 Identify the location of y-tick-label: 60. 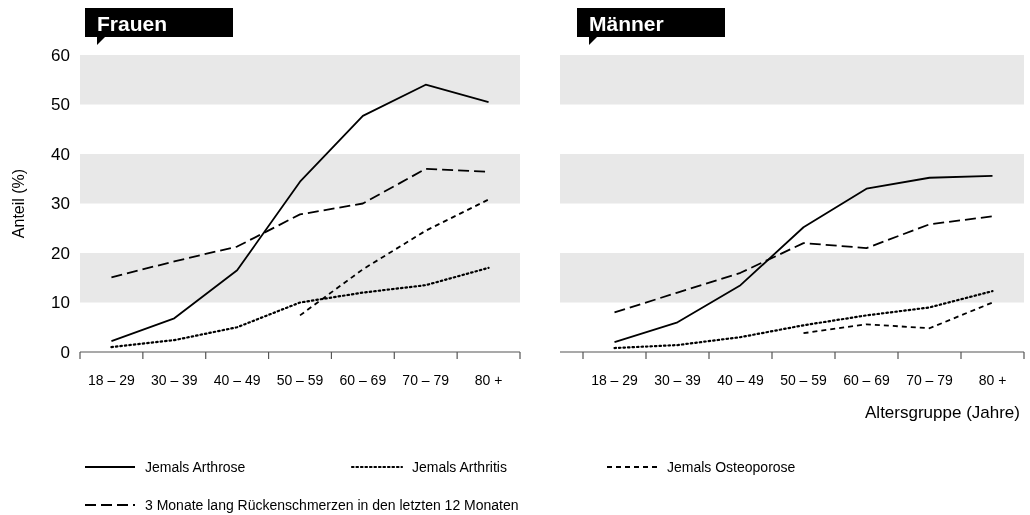
(60, 55).